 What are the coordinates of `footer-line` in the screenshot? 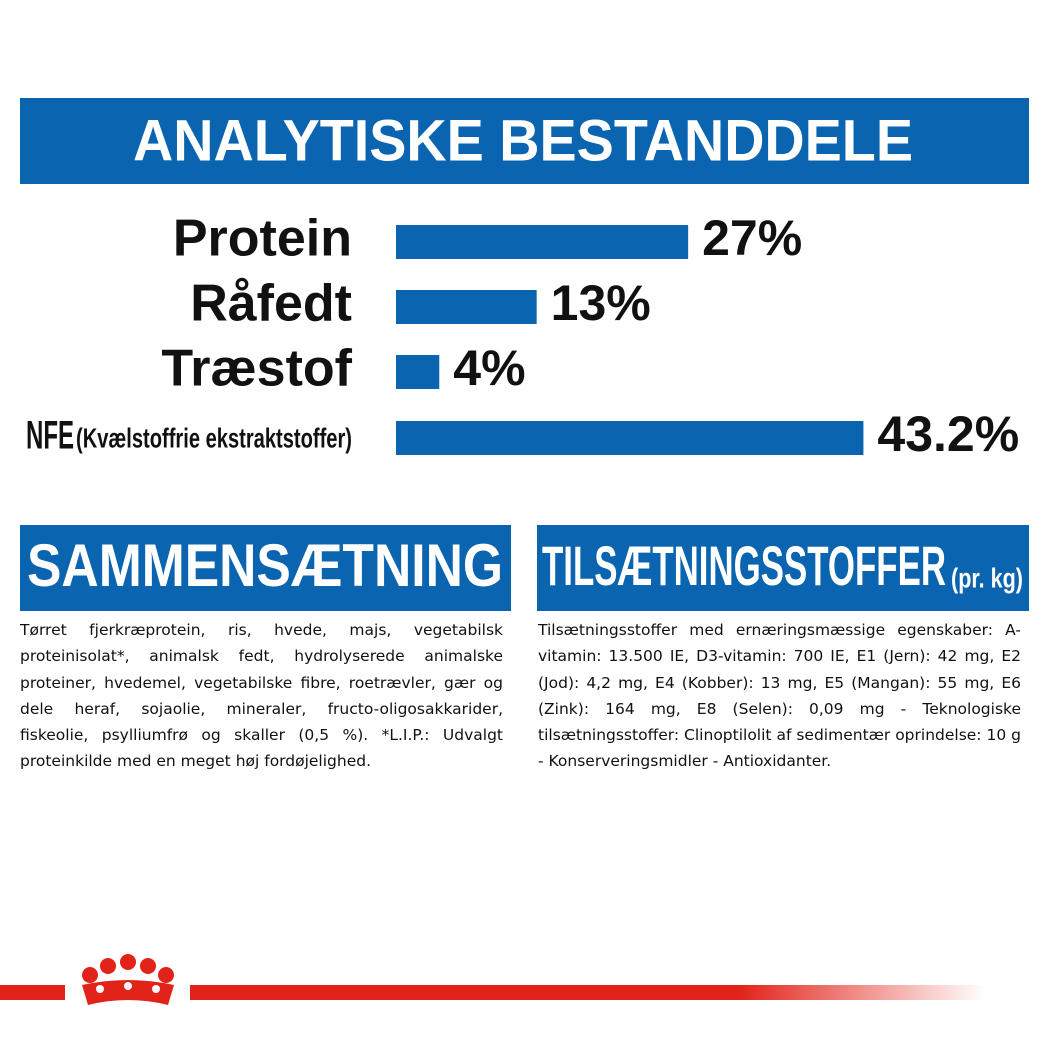 It's located at (492, 992).